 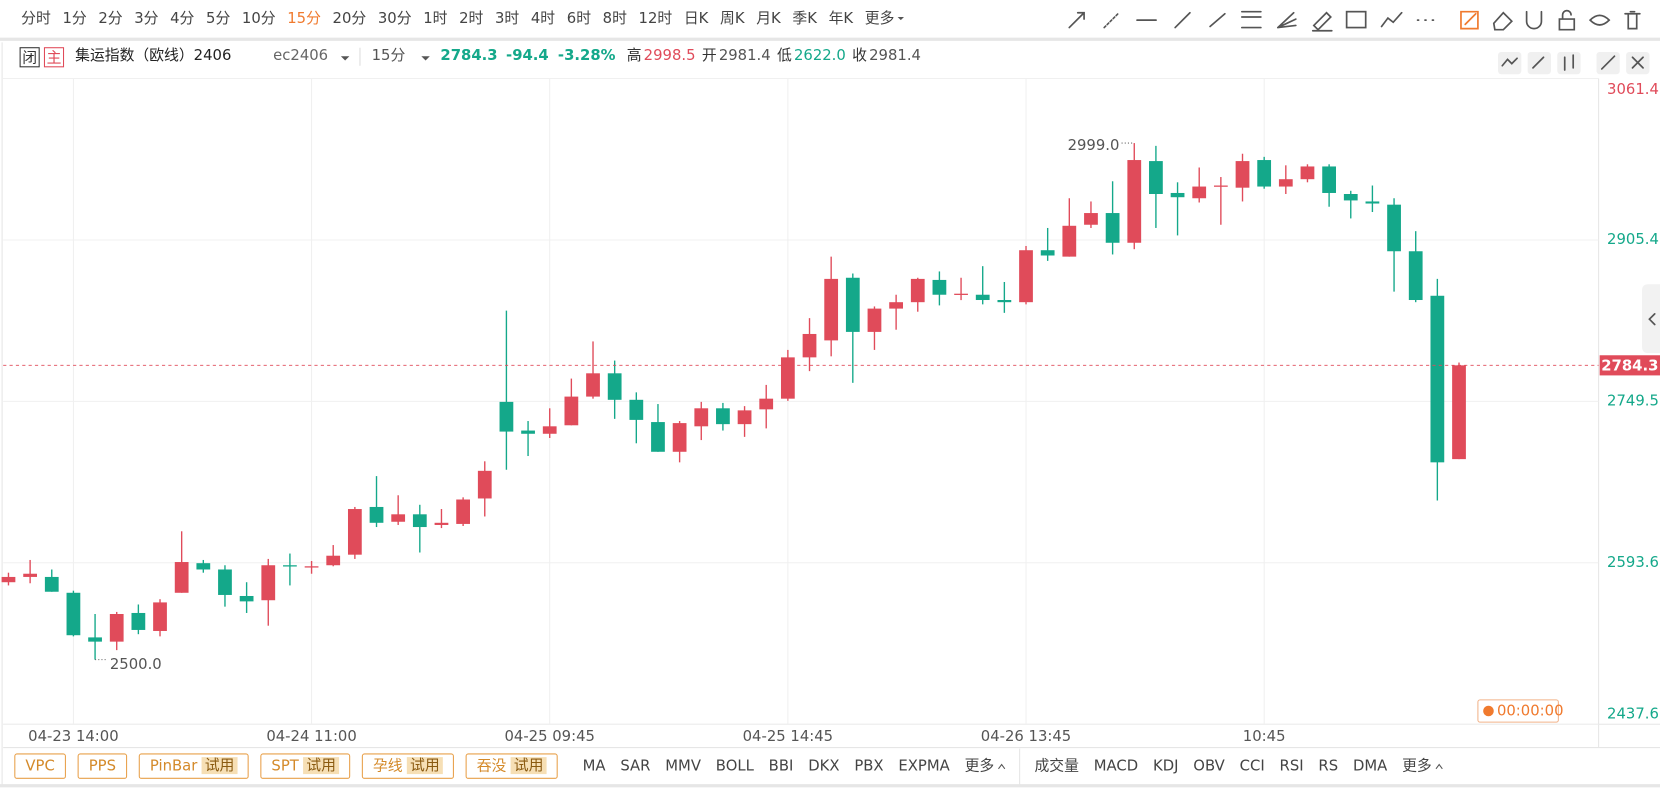 I want to click on indicator-icon, so click(x=1509, y=62).